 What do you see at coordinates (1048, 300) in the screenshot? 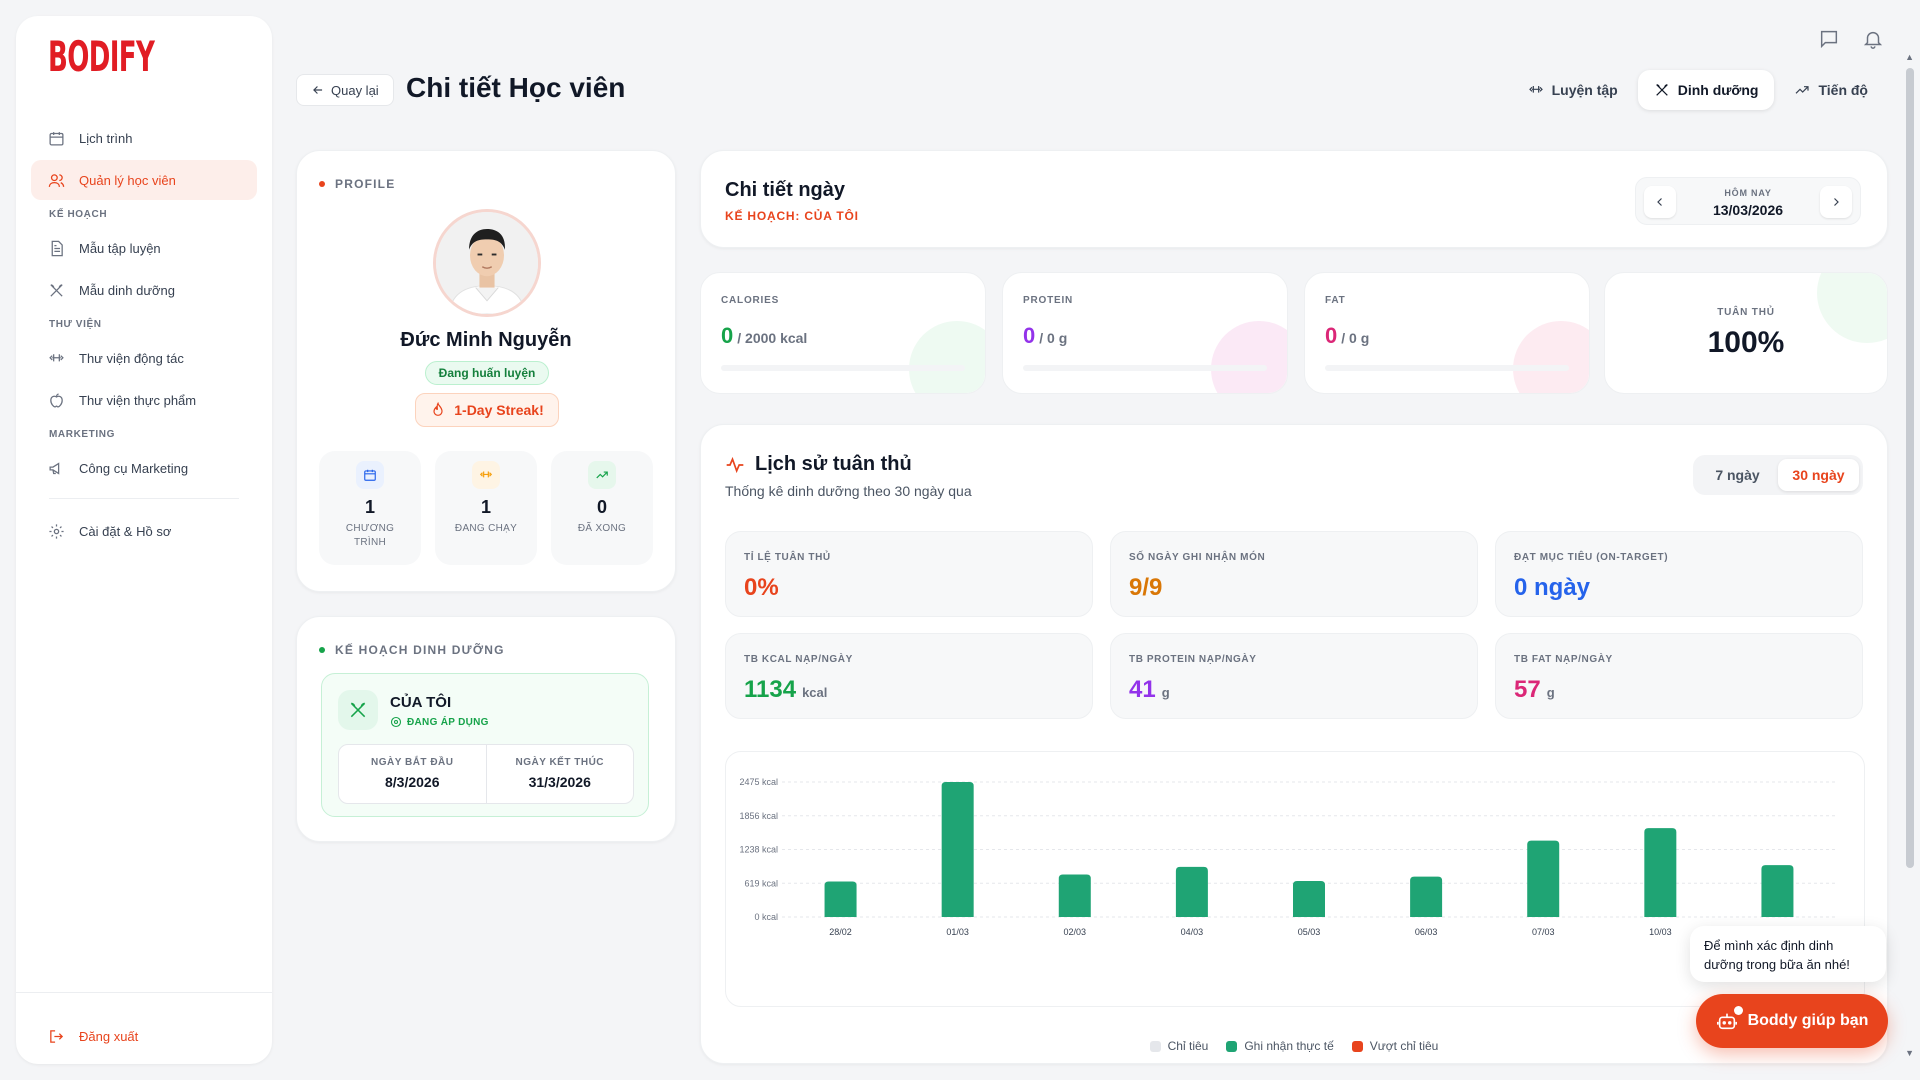
I see `macro-label: PROTEIN` at bounding box center [1048, 300].